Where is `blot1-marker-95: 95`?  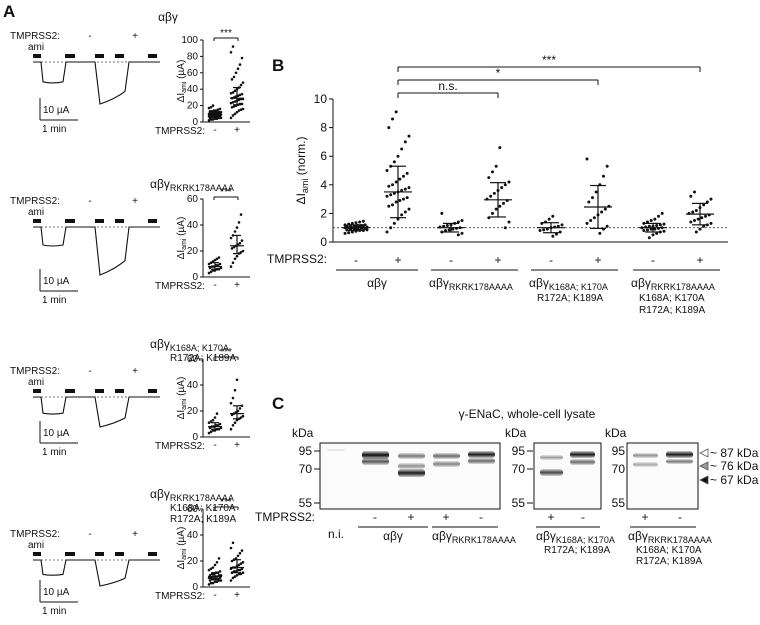 blot1-marker-95: 95 is located at coordinates (306, 451).